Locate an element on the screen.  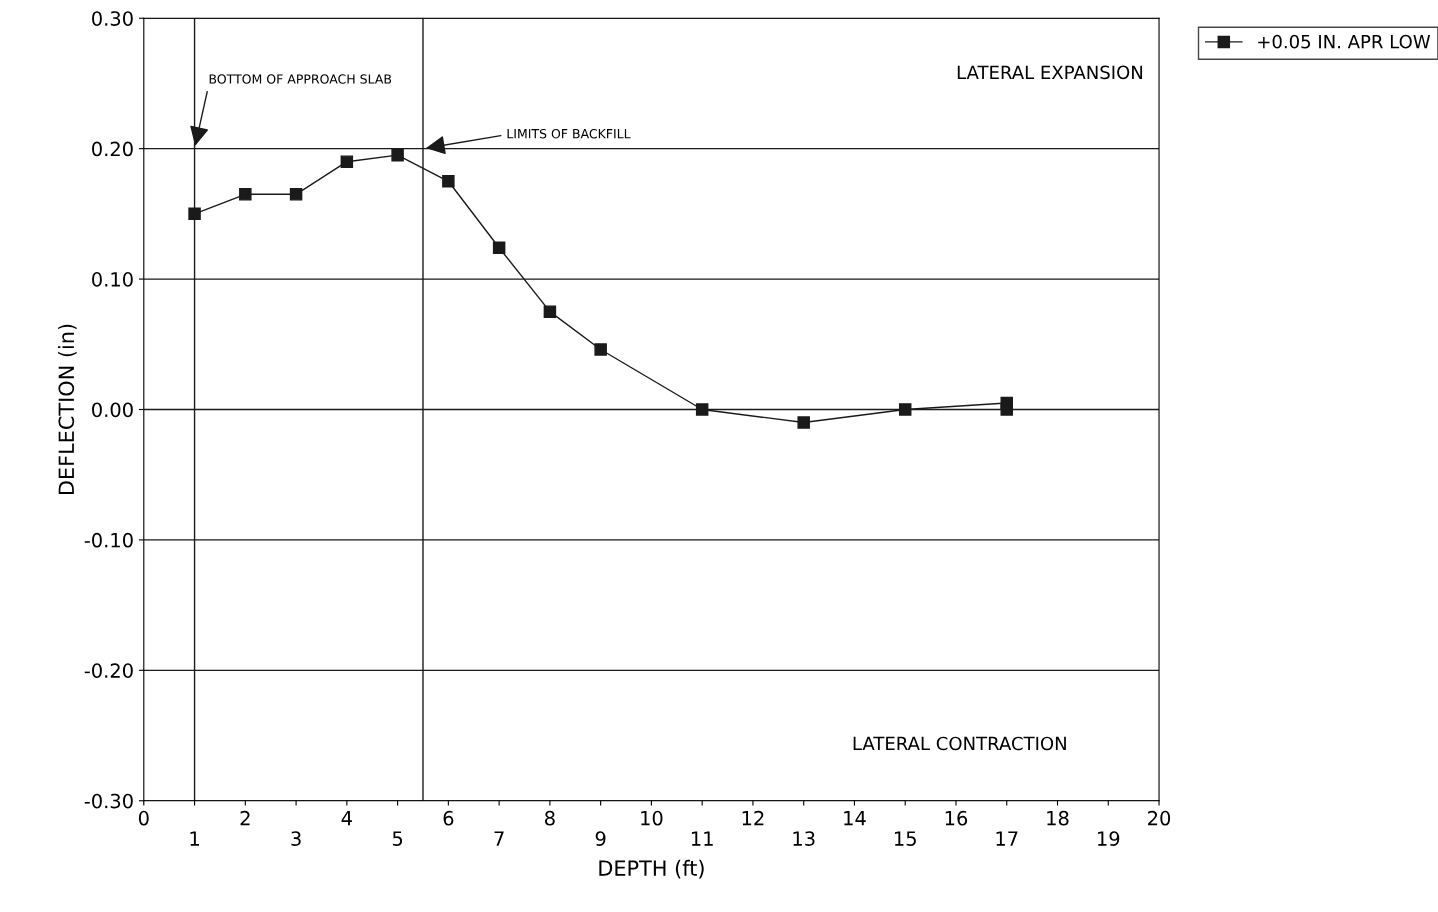
annotation: BOTTOM OF APPROACH SLAB is located at coordinates (300, 79).